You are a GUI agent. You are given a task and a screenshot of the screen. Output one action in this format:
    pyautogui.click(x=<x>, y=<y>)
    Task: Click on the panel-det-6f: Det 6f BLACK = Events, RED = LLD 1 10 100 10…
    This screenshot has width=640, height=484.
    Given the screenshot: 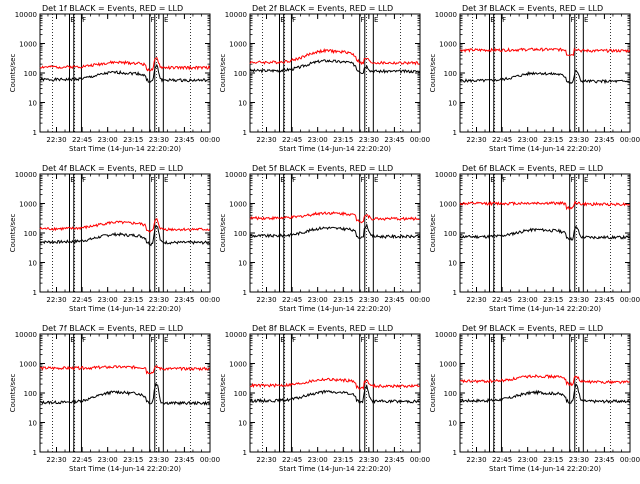 What is the action you would take?
    pyautogui.click(x=534, y=238)
    